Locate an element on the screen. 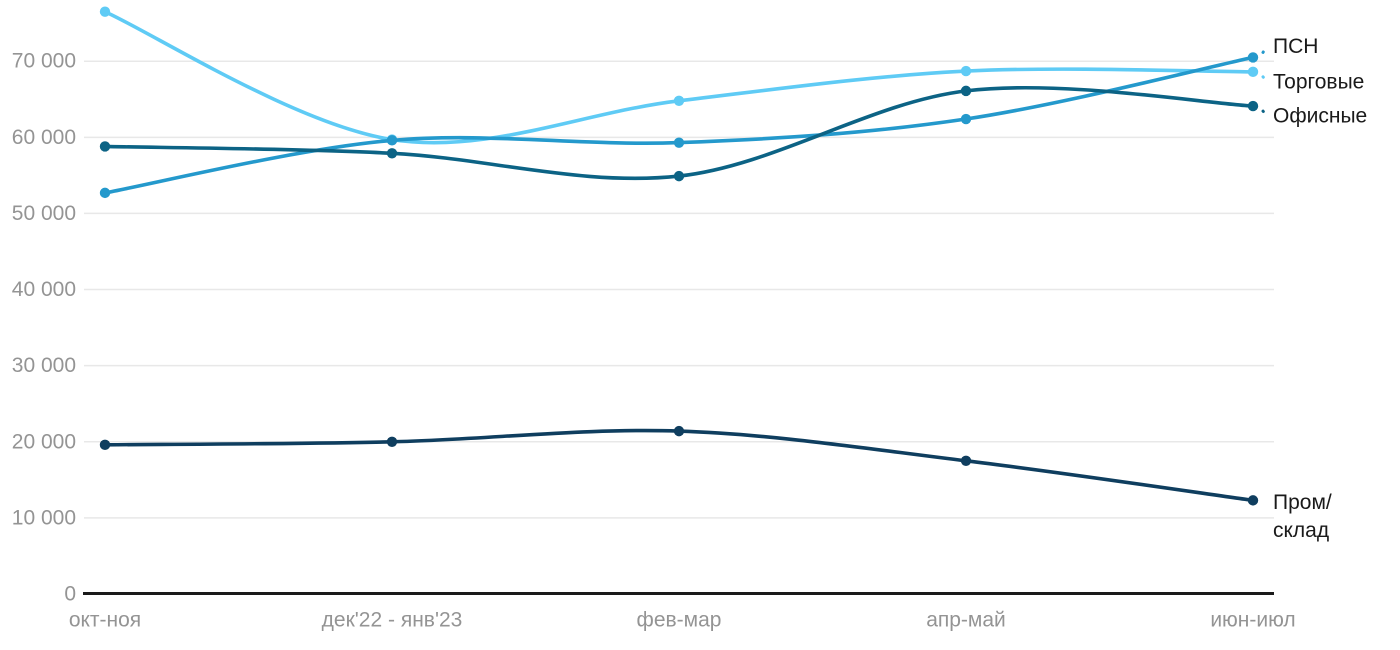  series-label-торговые: Торговые is located at coordinates (1318, 81).